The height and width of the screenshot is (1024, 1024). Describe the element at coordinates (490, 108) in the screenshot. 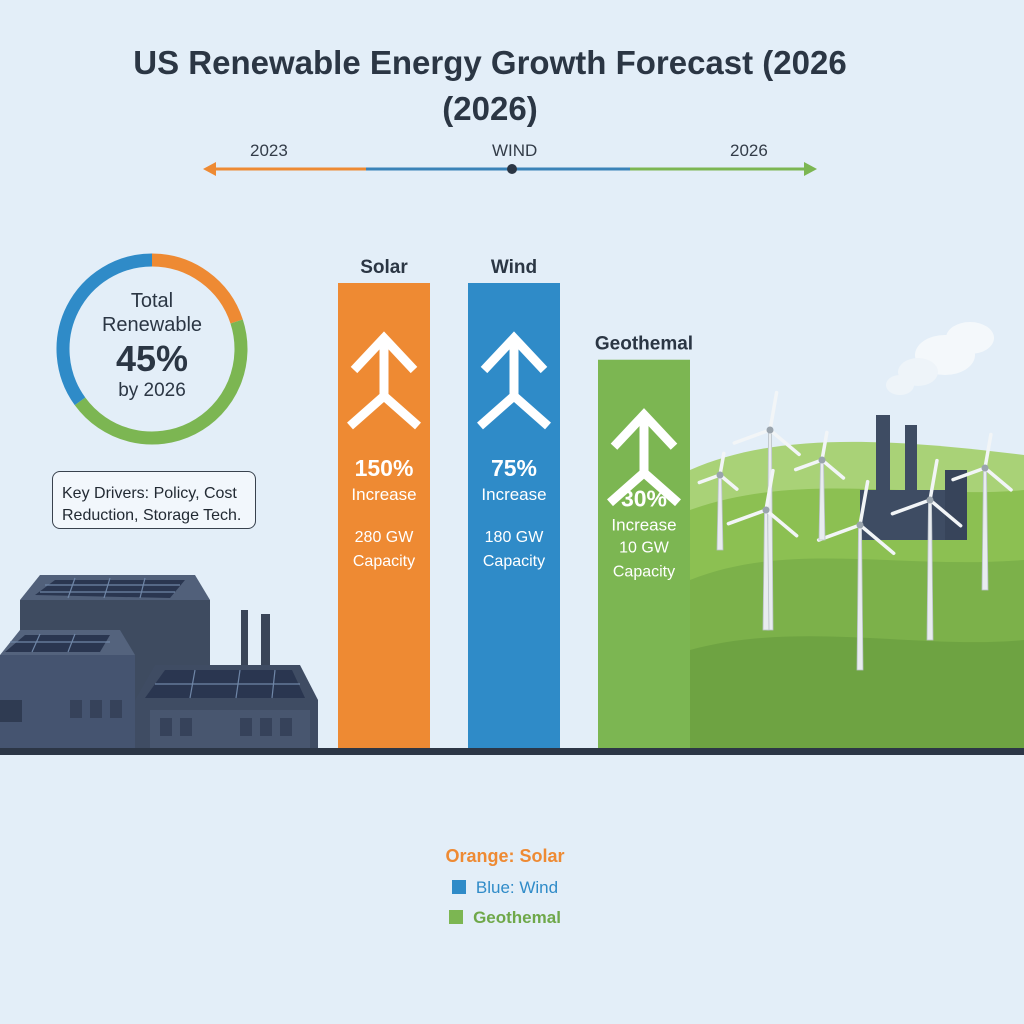

I see `chart-title-line2: (2026)` at that location.